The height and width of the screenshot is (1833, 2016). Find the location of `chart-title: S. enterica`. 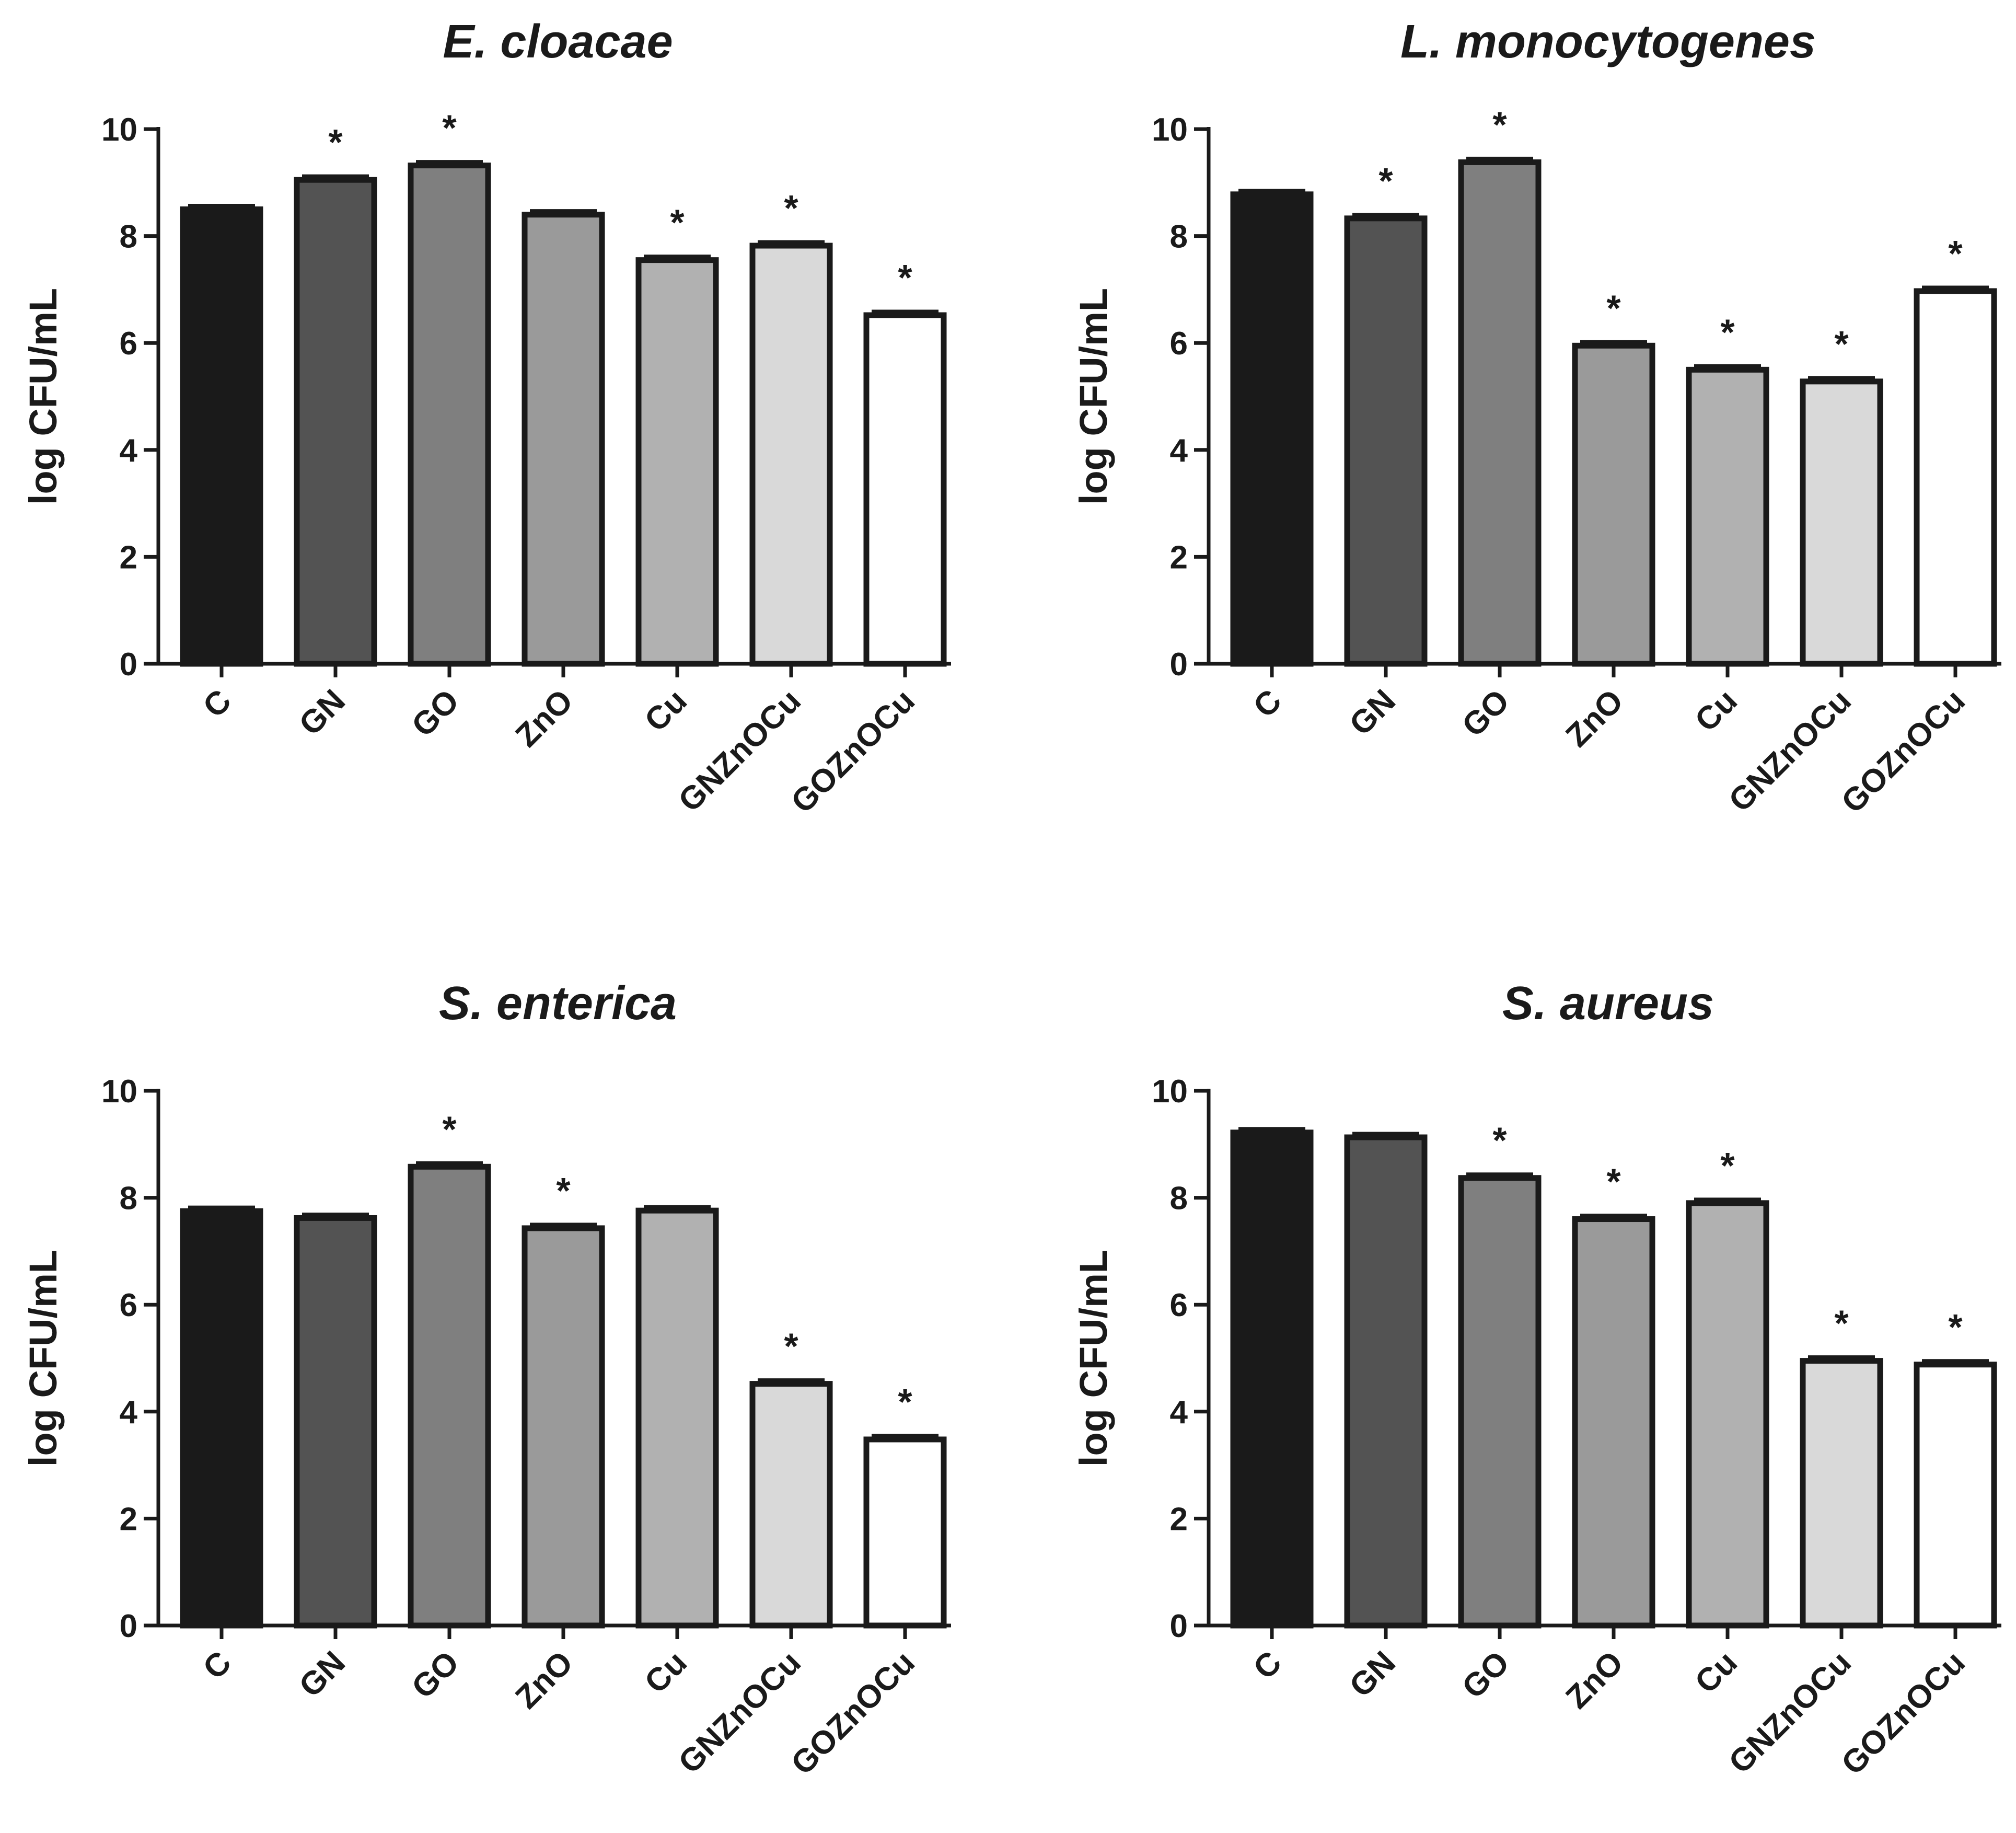

chart-title: S. enterica is located at coordinates (558, 1003).